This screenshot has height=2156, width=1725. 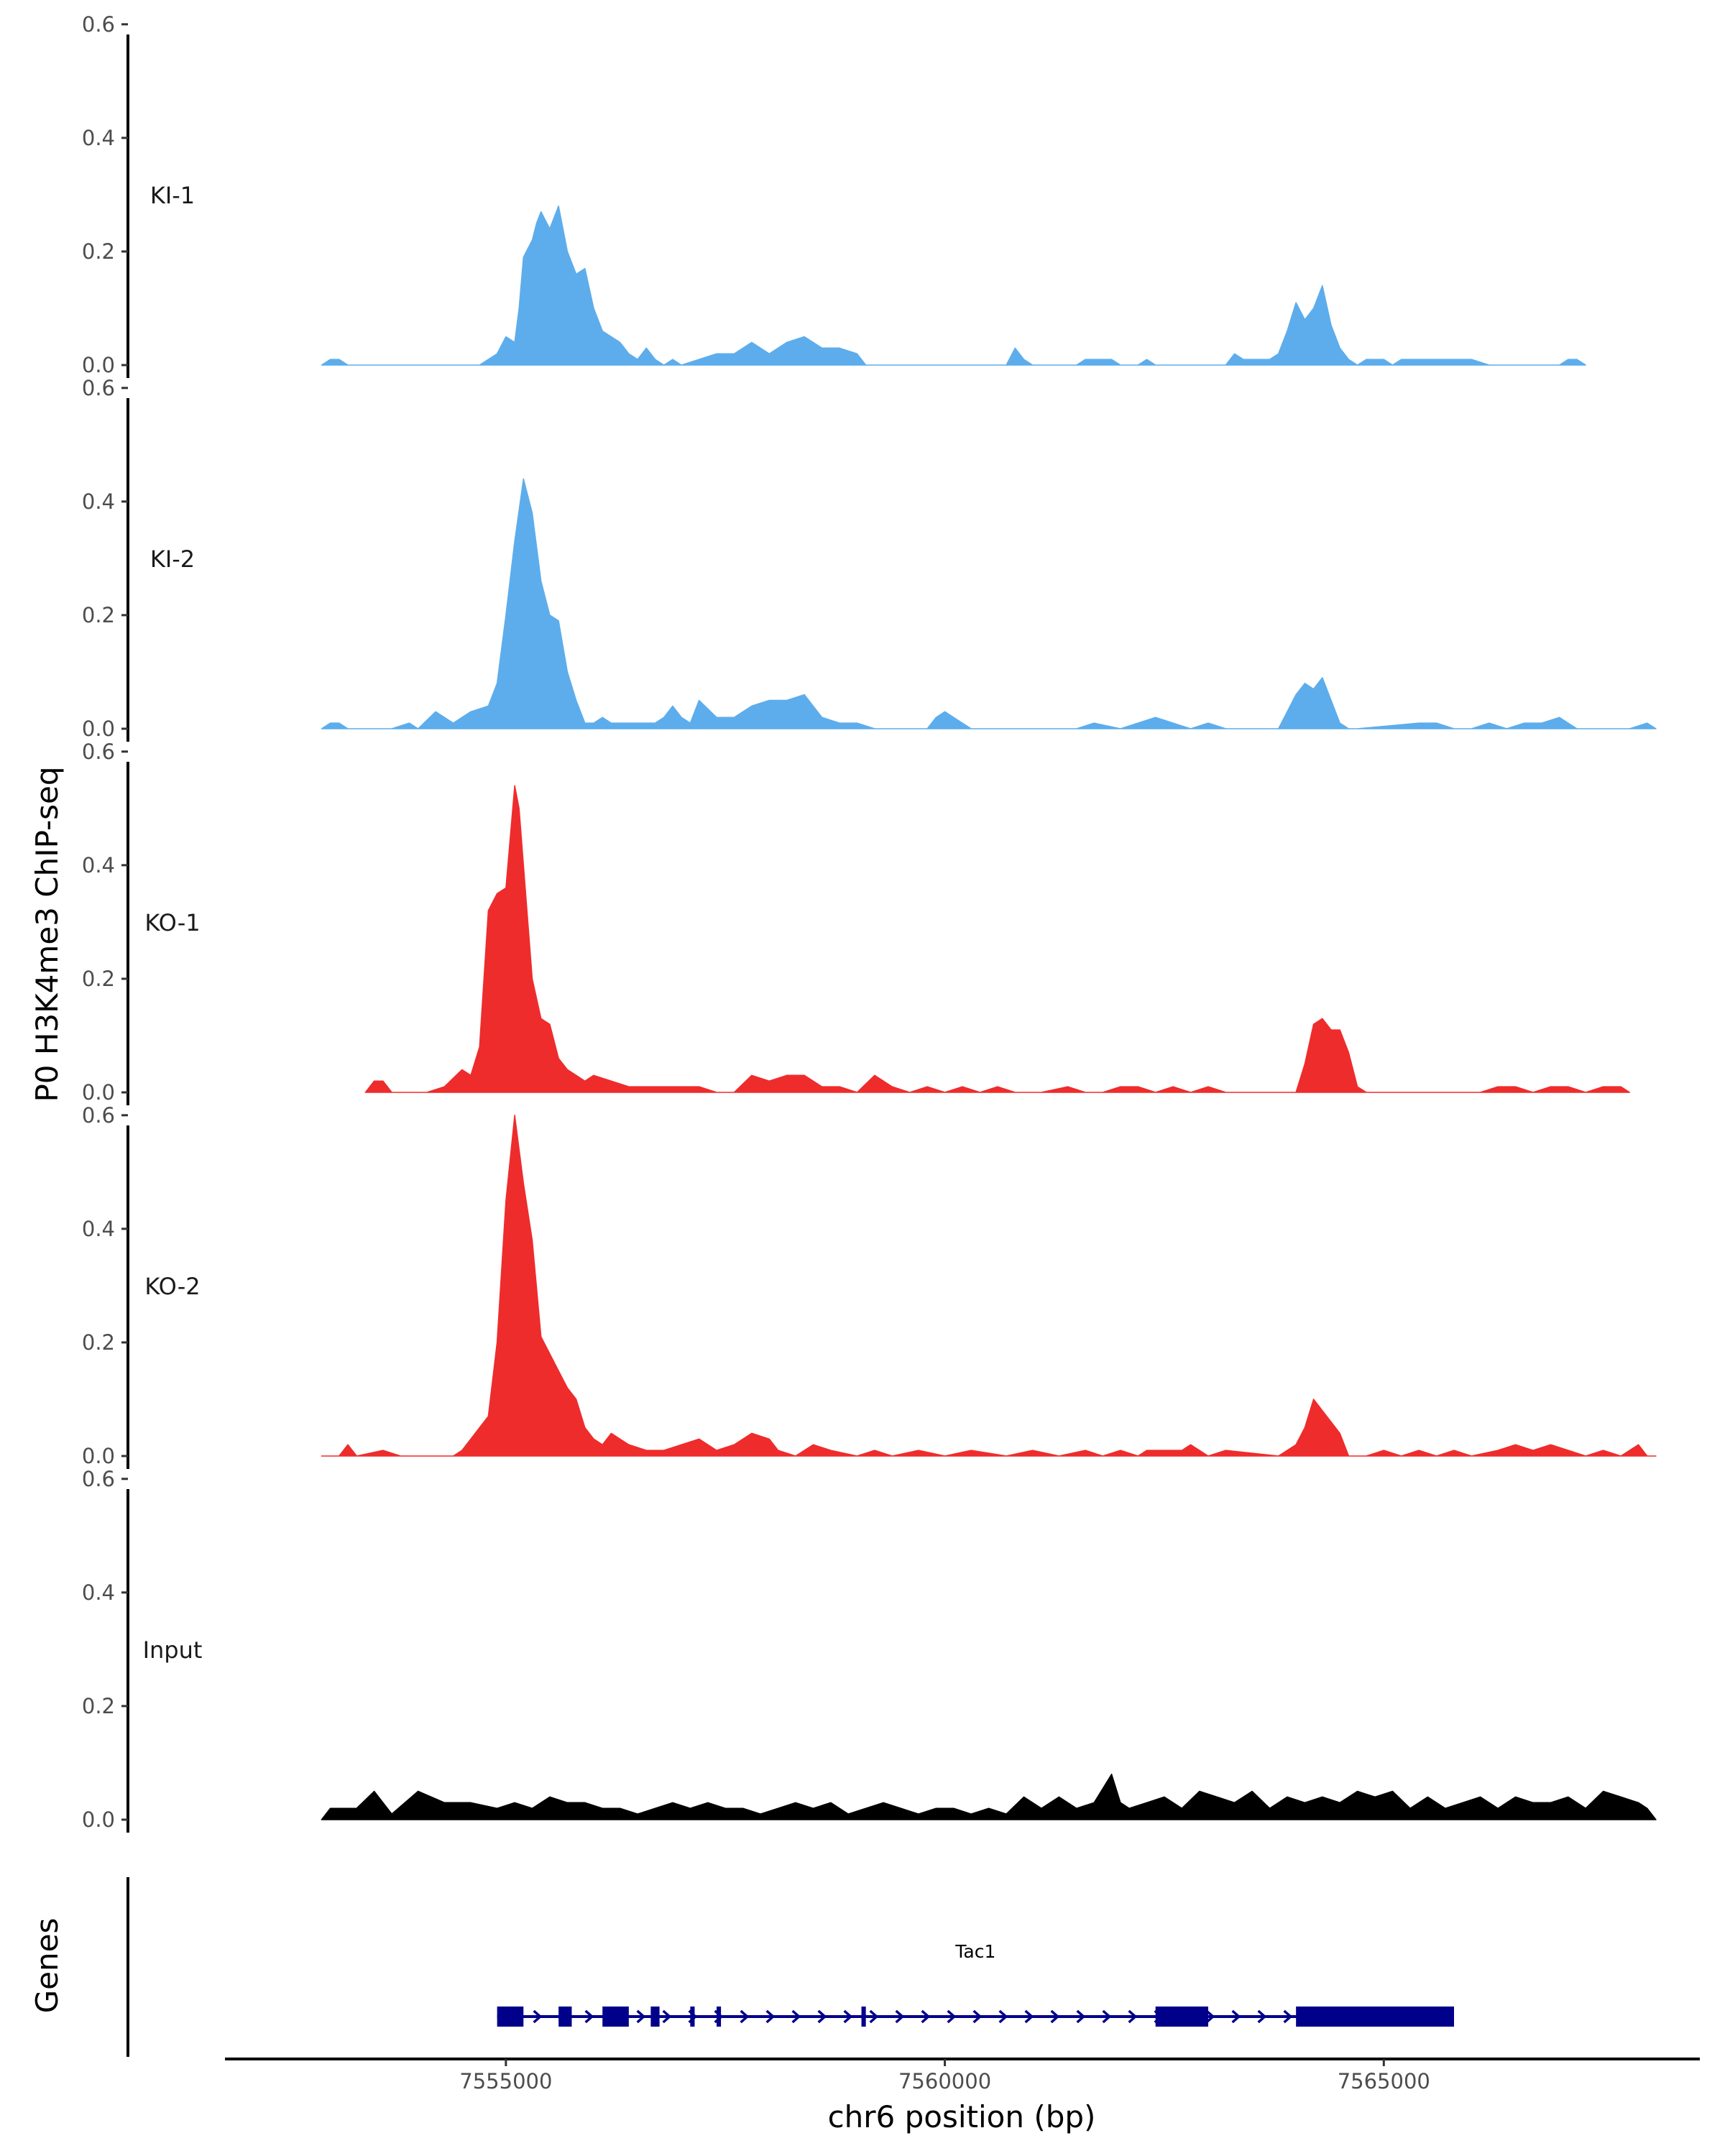 I want to click on x-tick-label: 7565000, so click(x=1384, y=2081).